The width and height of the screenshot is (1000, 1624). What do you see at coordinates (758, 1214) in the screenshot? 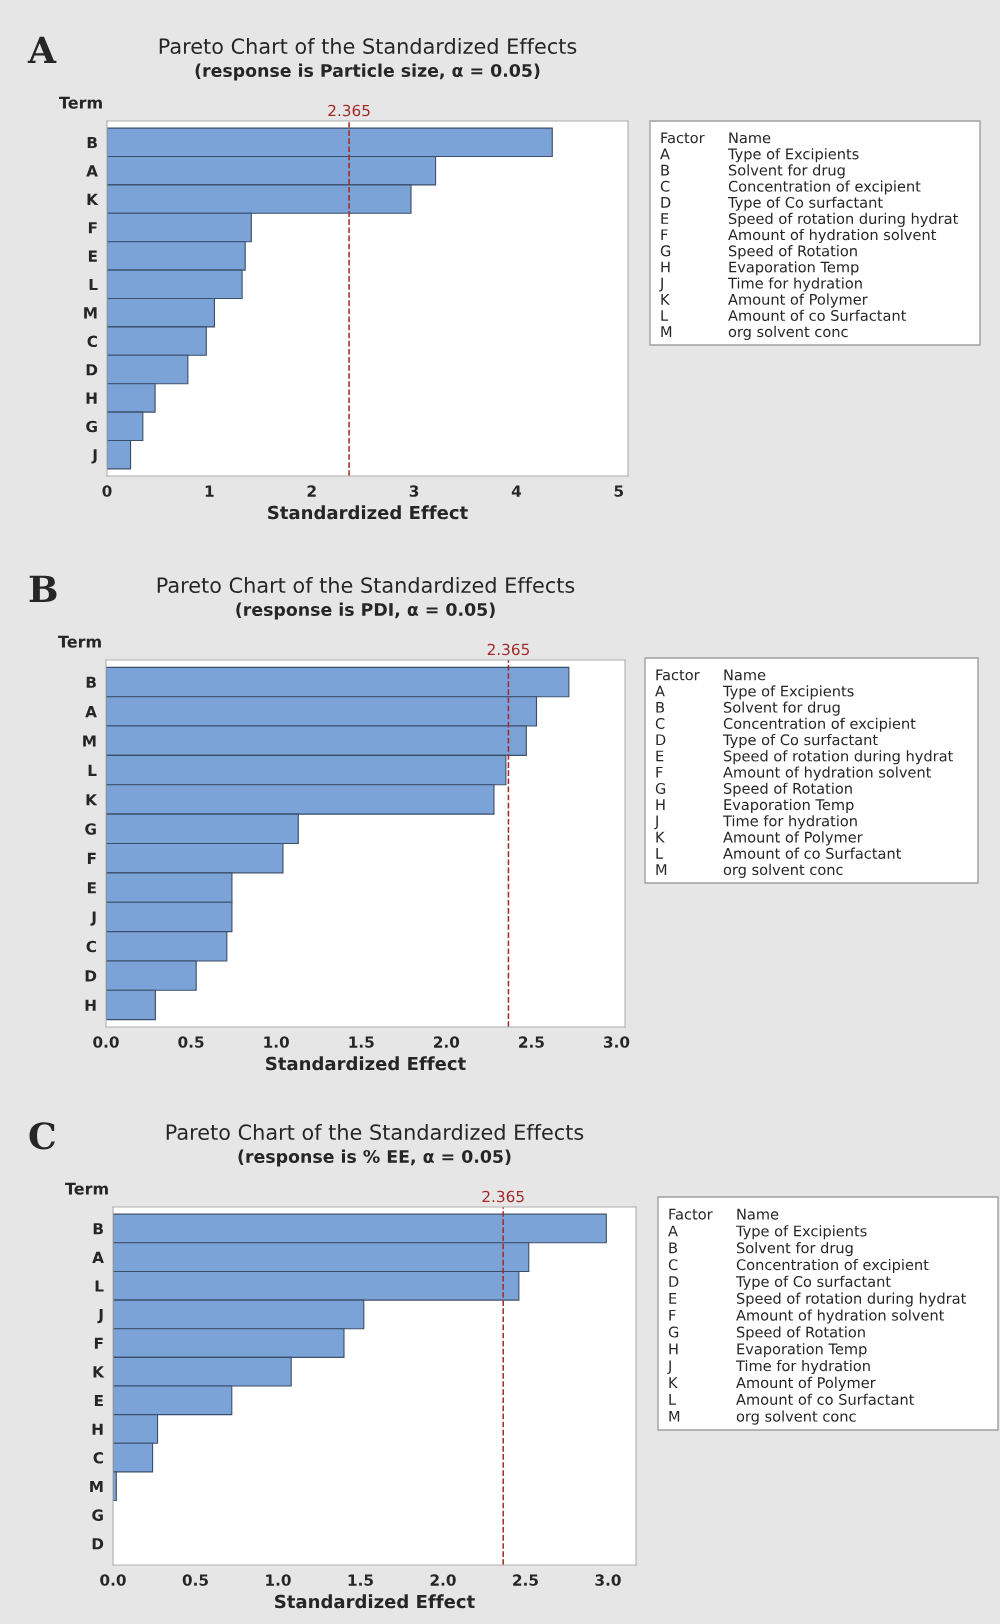
I see `text: Name` at bounding box center [758, 1214].